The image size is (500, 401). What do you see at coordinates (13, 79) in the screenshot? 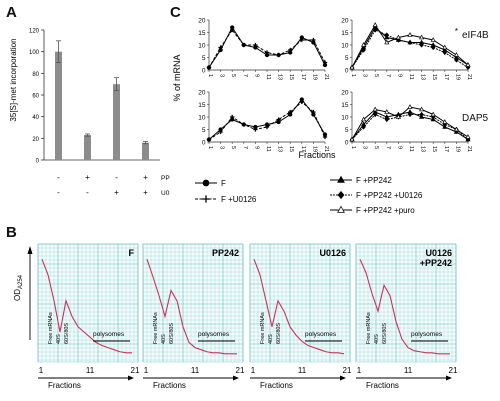
I see `panel-a-ylabel: 35[S]-met incorporation` at bounding box center [13, 79].